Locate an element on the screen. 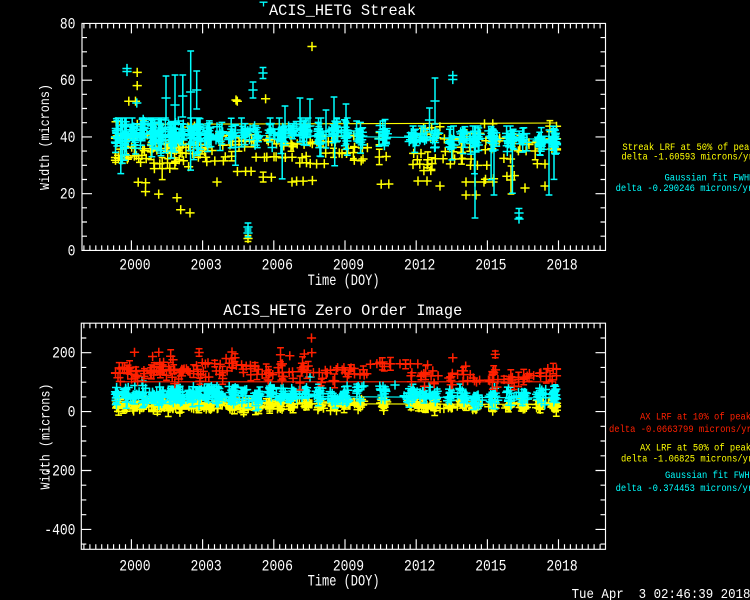 This screenshot has width=750, height=600. svg-text: 60 is located at coordinates (68, 81).